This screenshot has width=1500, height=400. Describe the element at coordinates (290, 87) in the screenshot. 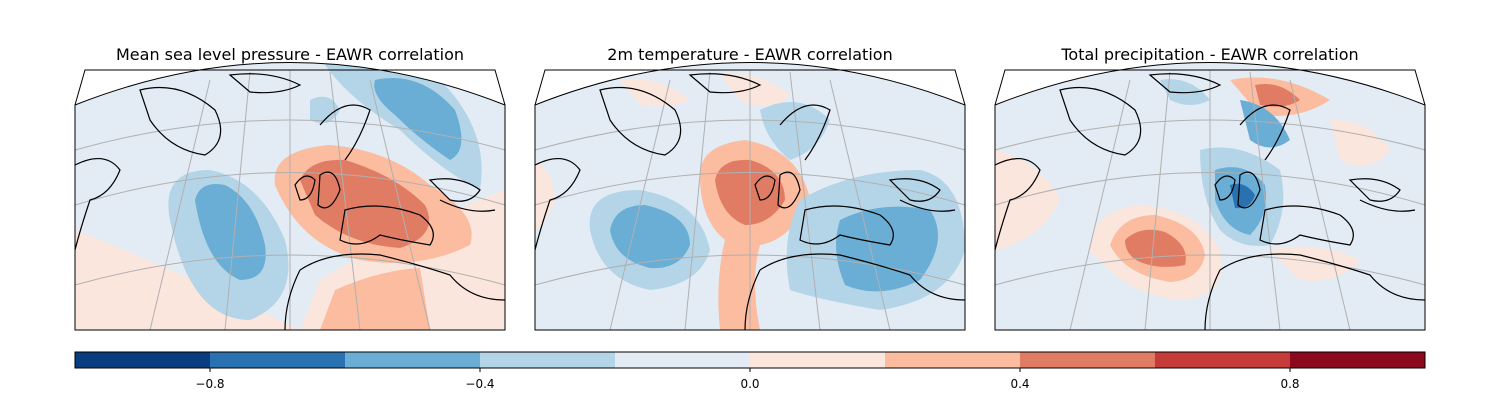

I see `mslp-map-corners` at that location.